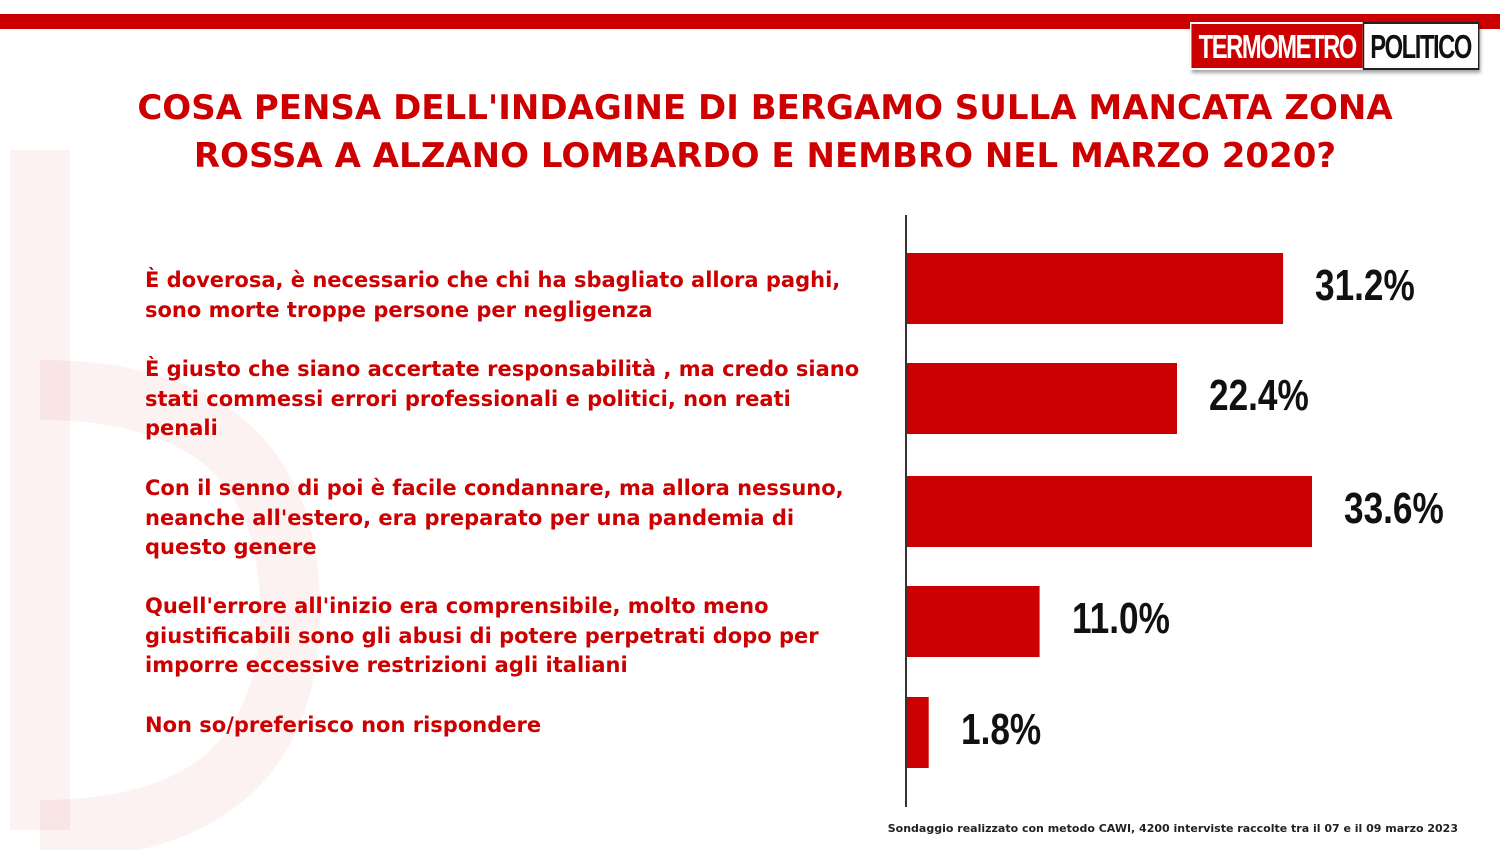  What do you see at coordinates (1365, 285) in the screenshot?
I see `value-label-1: 31.2%` at bounding box center [1365, 285].